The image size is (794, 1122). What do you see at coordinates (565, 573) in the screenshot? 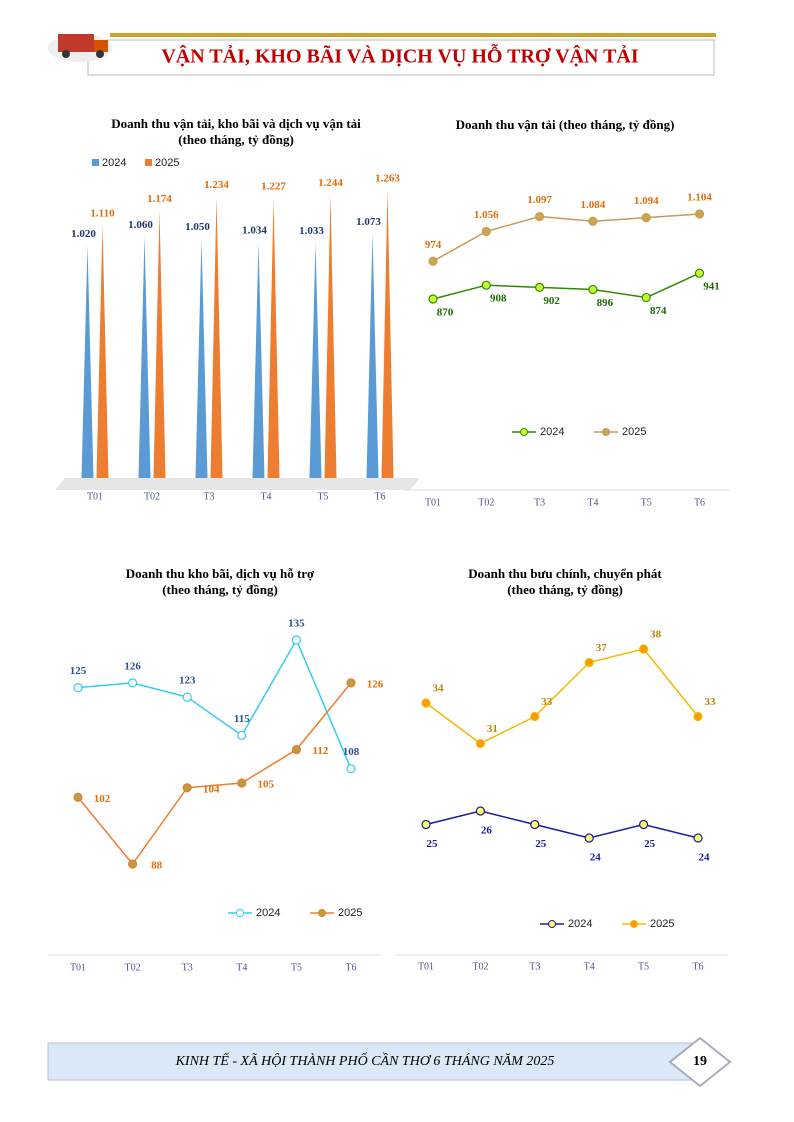
I see `chart-title: Doanh thu bưu chính, chuyển phát` at bounding box center [565, 573].